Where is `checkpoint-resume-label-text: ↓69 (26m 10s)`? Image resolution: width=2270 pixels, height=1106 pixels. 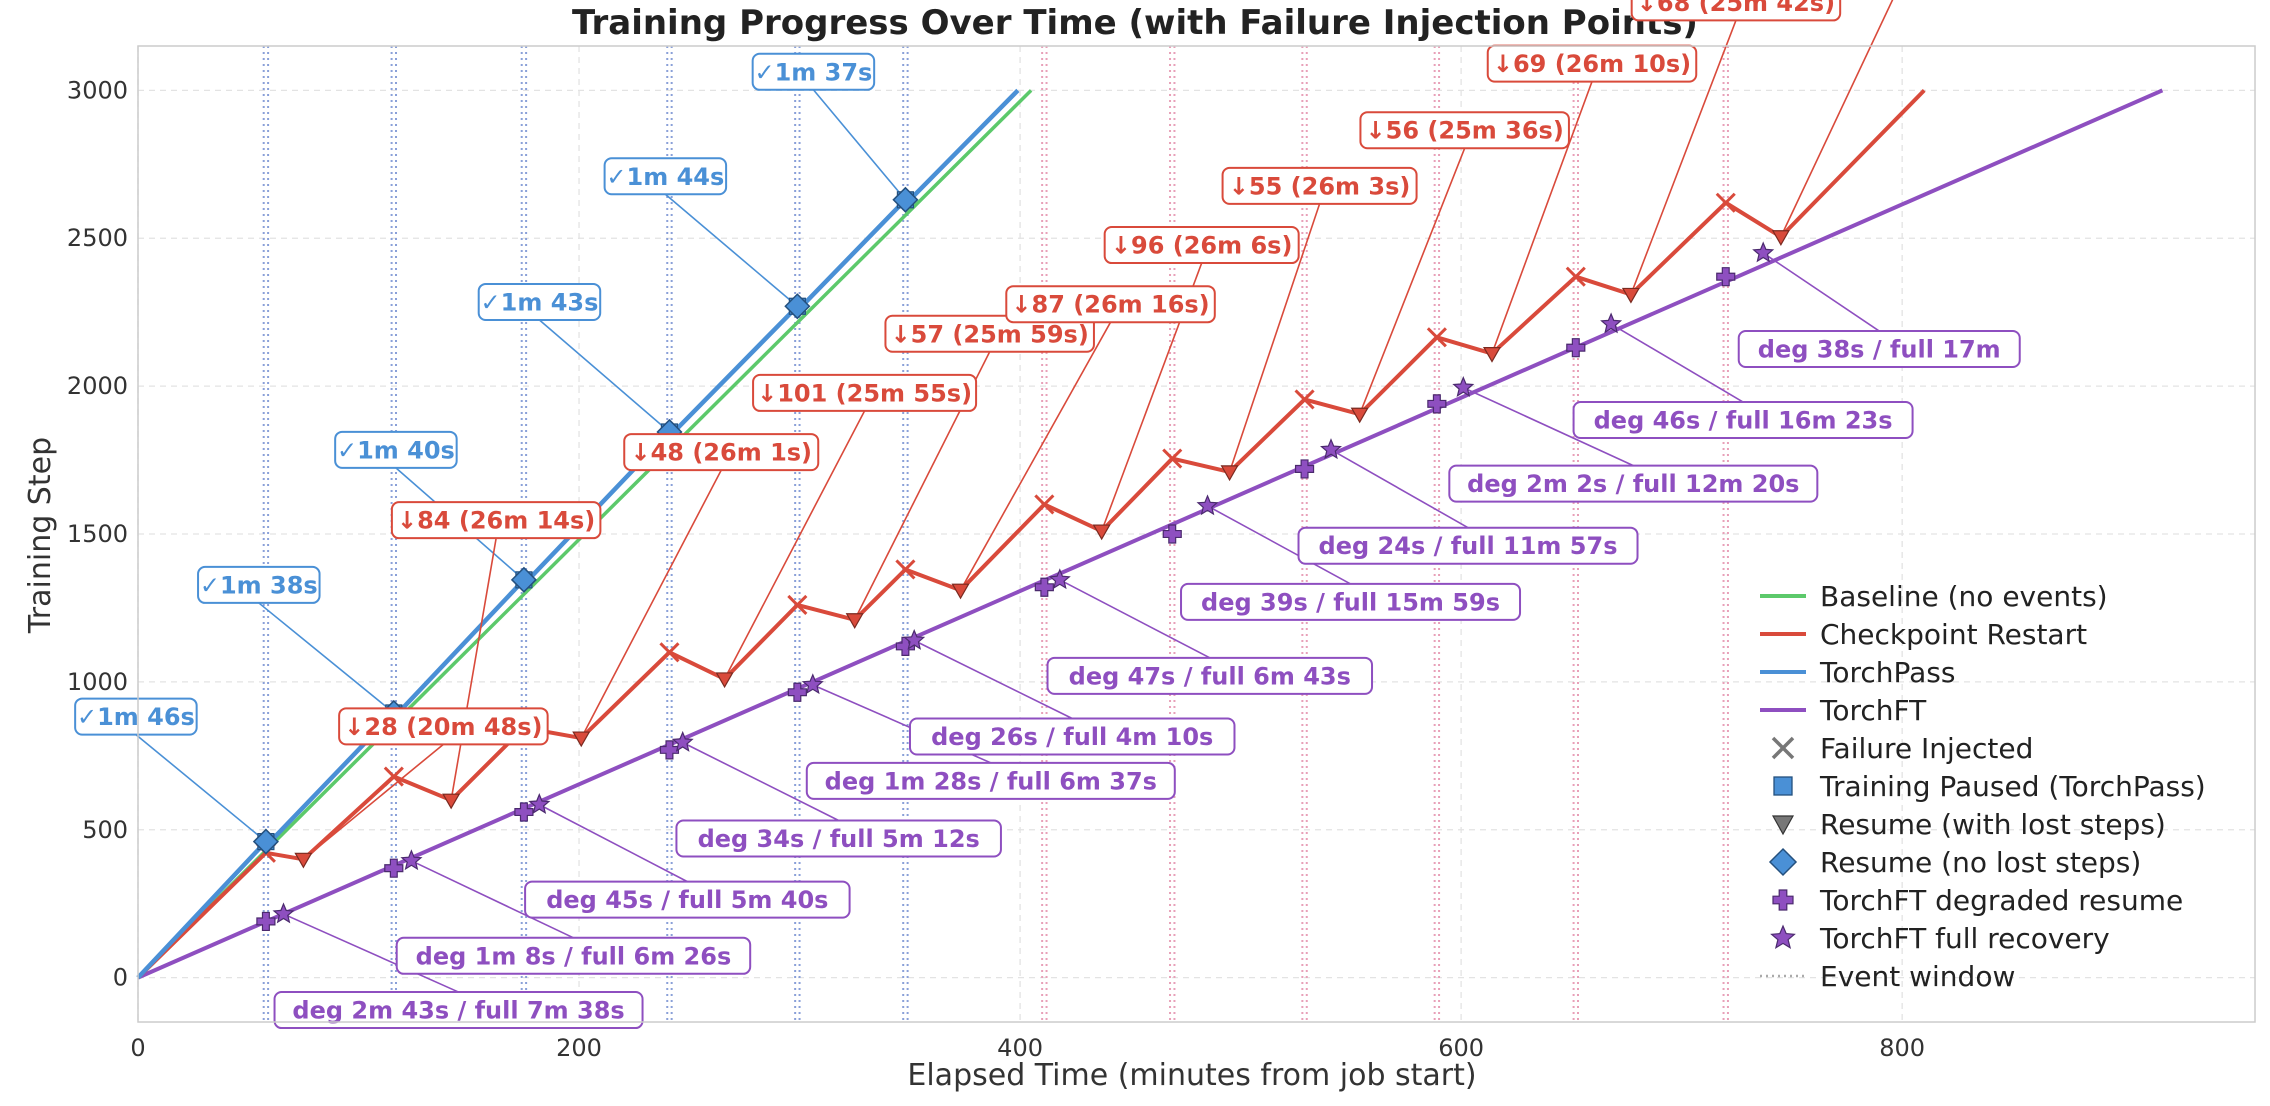
checkpoint-resume-label-text: ↓69 (26m 10s) is located at coordinates (1592, 64).